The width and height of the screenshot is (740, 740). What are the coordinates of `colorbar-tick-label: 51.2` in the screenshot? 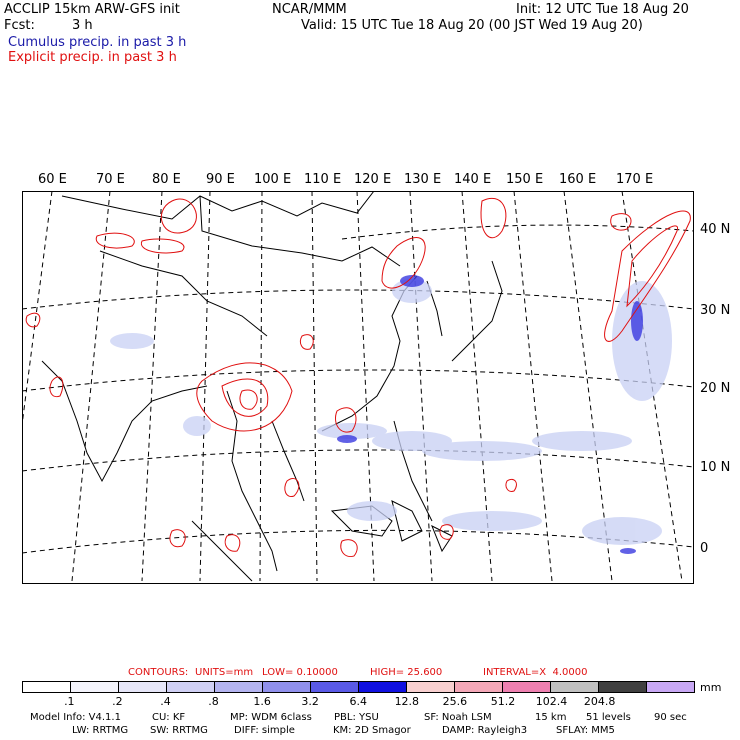 It's located at (503, 701).